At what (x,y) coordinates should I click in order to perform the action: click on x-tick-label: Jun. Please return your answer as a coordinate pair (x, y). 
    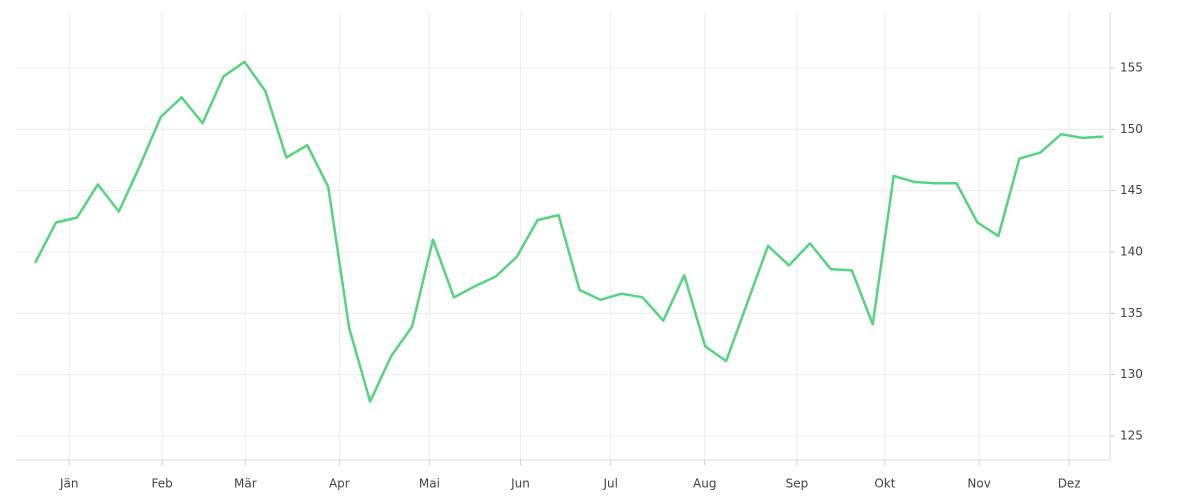
    Looking at the image, I should click on (520, 484).